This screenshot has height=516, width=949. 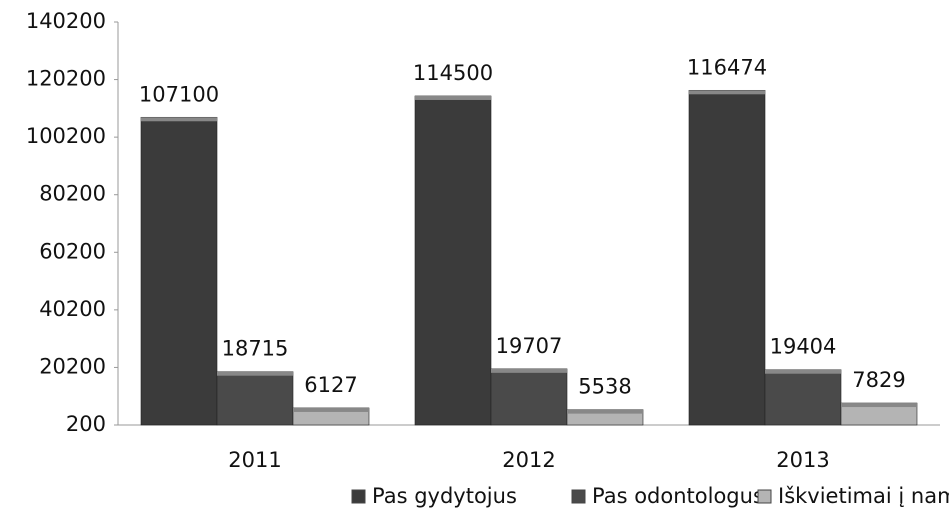 What do you see at coordinates (72, 251) in the screenshot?
I see `y-tick-label: 60200` at bounding box center [72, 251].